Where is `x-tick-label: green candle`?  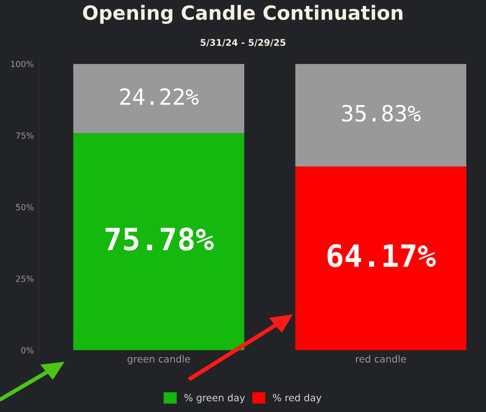
x-tick-label: green candle is located at coordinates (159, 359).